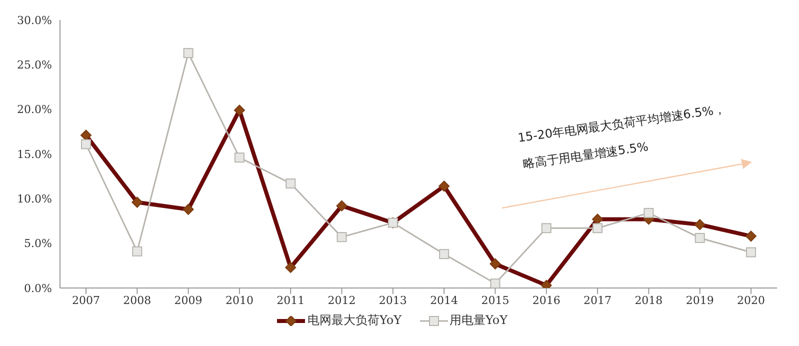 This screenshot has width=799, height=346. I want to click on y-tick-label: 5.0%, so click(38, 243).